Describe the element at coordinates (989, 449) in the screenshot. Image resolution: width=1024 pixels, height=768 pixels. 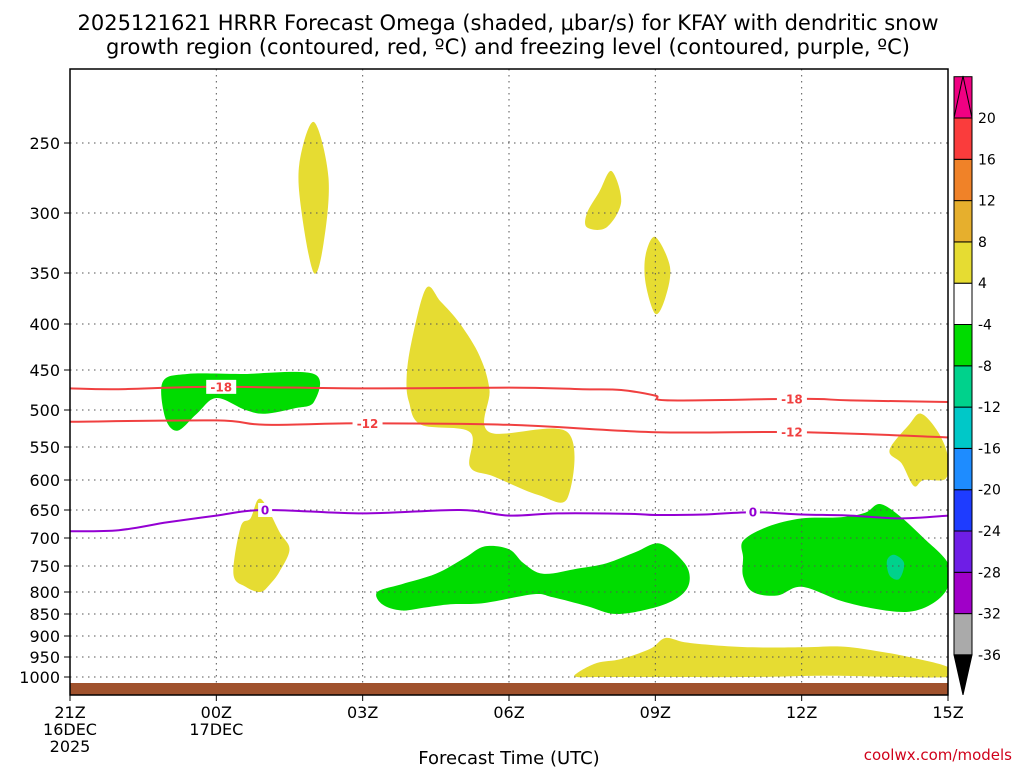
I see `colorbar-label: -16` at that location.